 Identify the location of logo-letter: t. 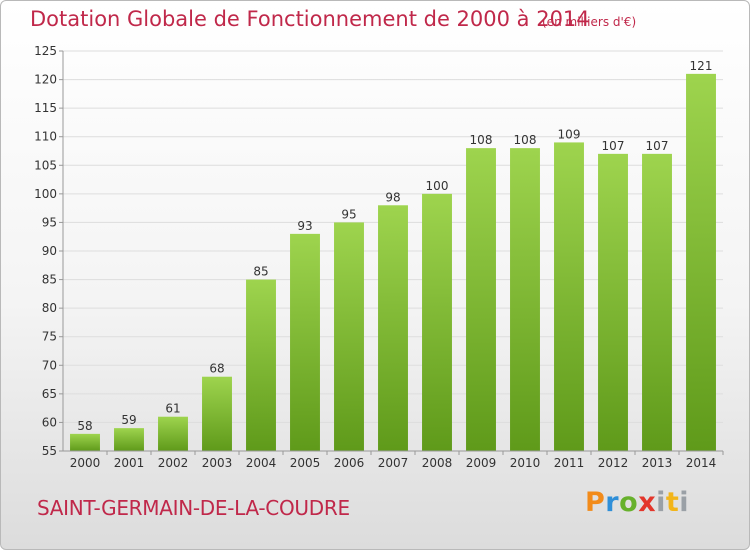
(672, 502).